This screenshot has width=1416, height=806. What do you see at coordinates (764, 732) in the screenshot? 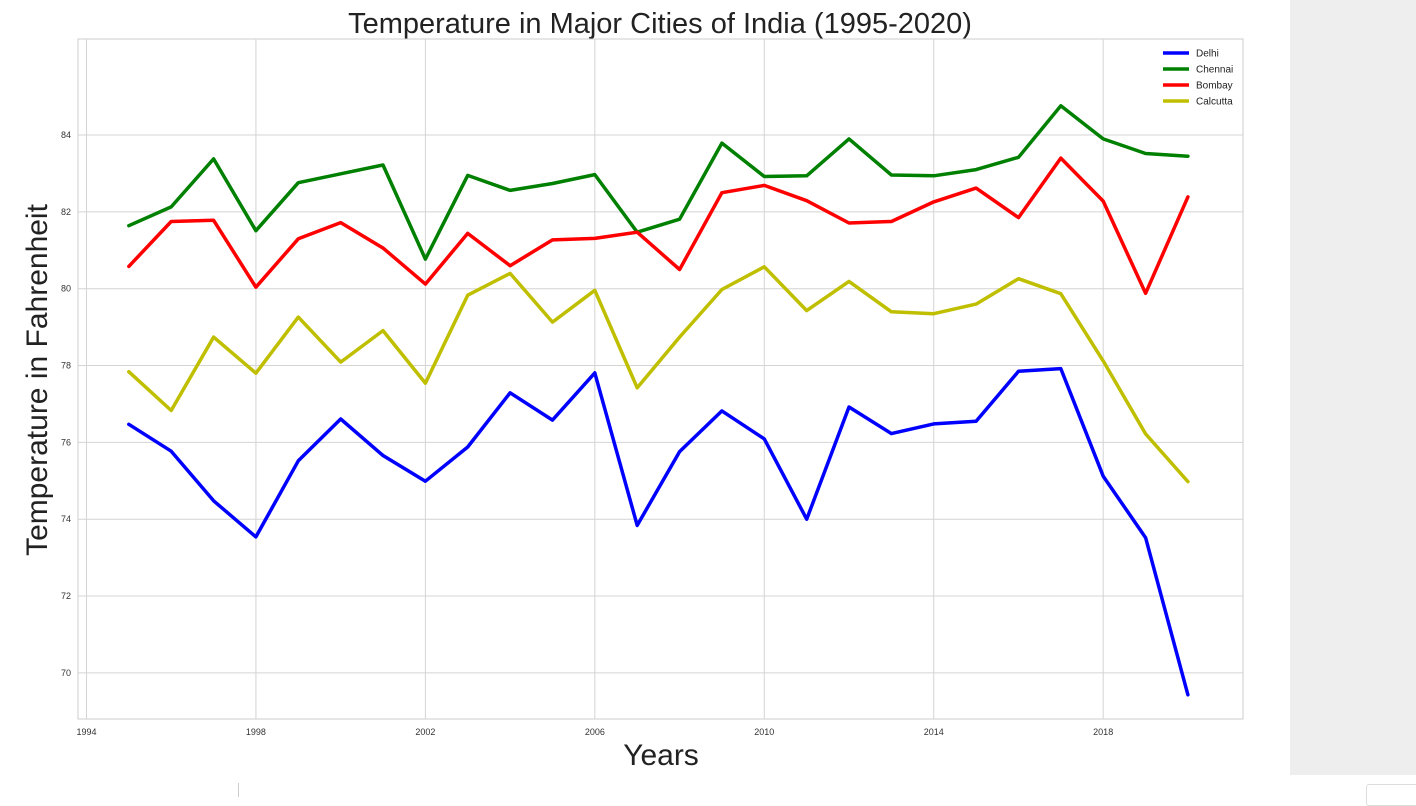
I see `x-tick-label: 2010` at bounding box center [764, 732].